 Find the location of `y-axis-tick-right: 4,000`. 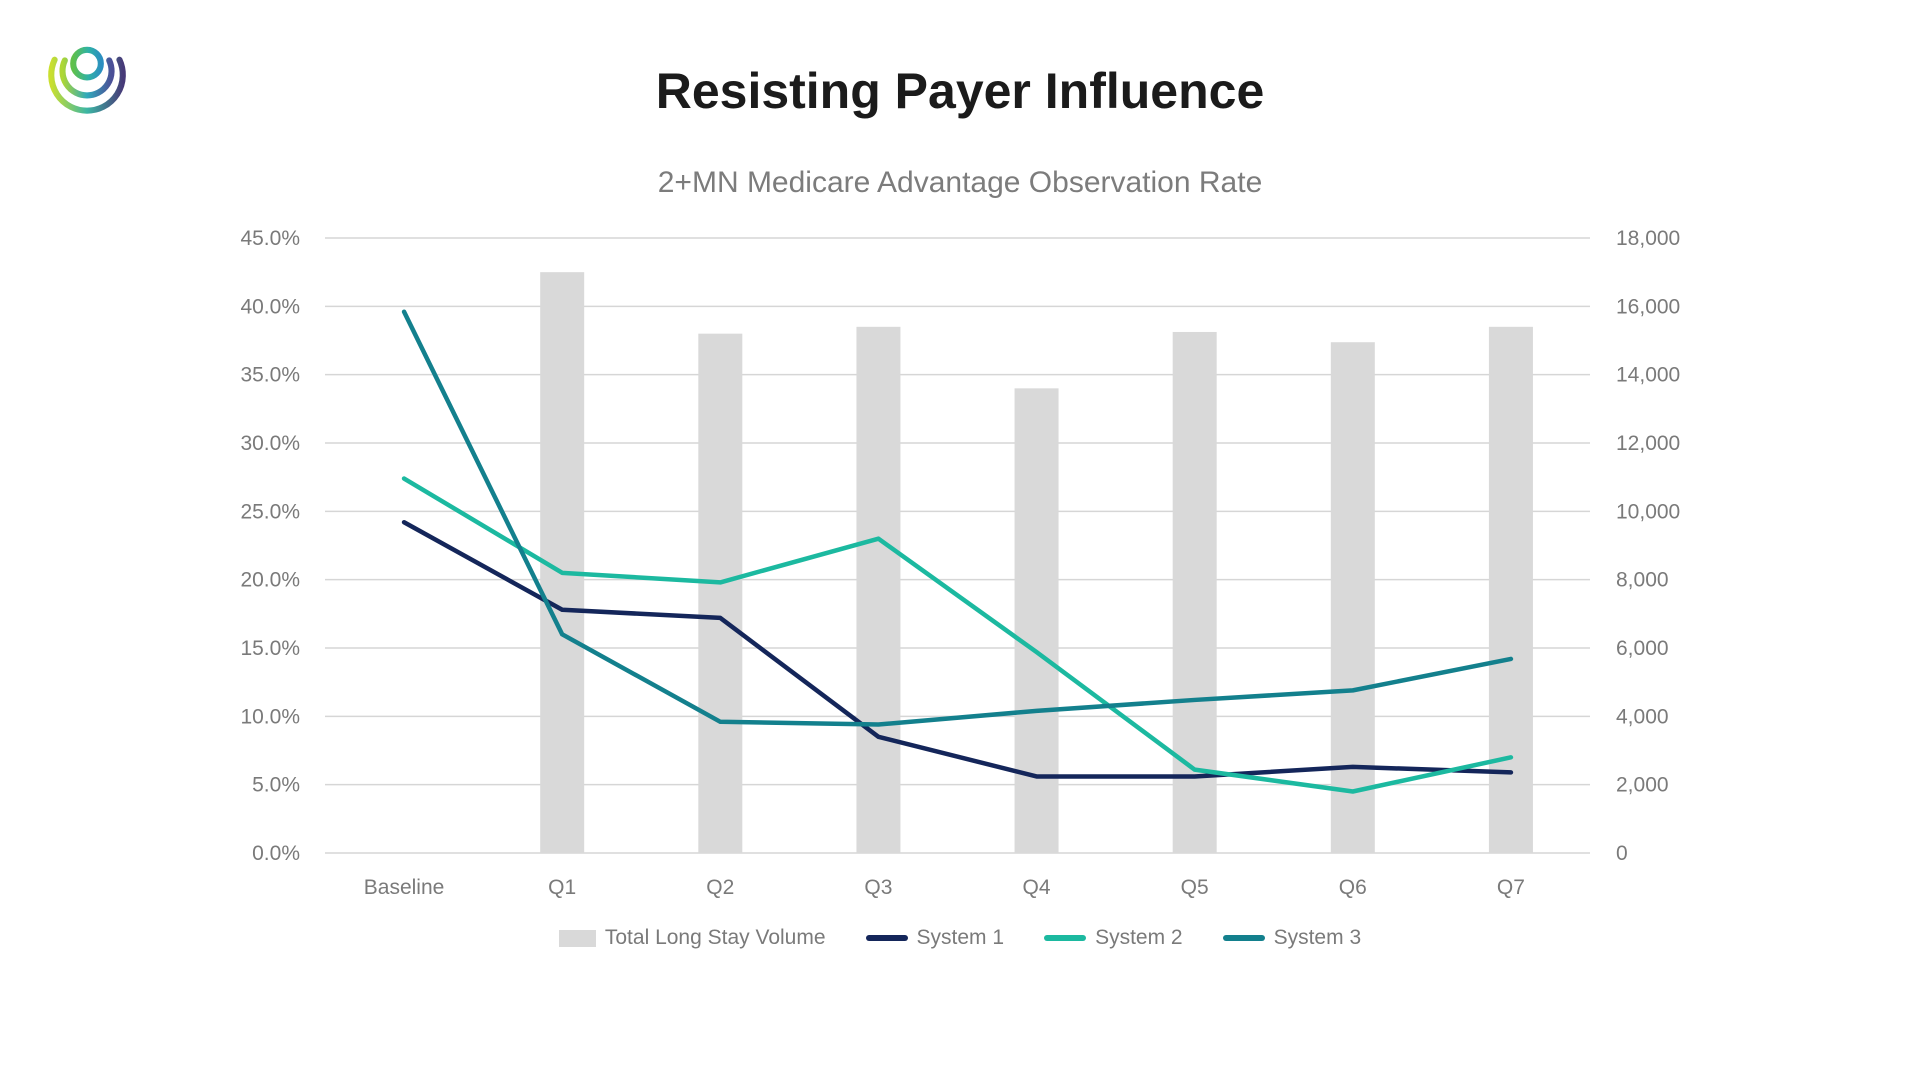

y-axis-tick-right: 4,000 is located at coordinates (1642, 716).